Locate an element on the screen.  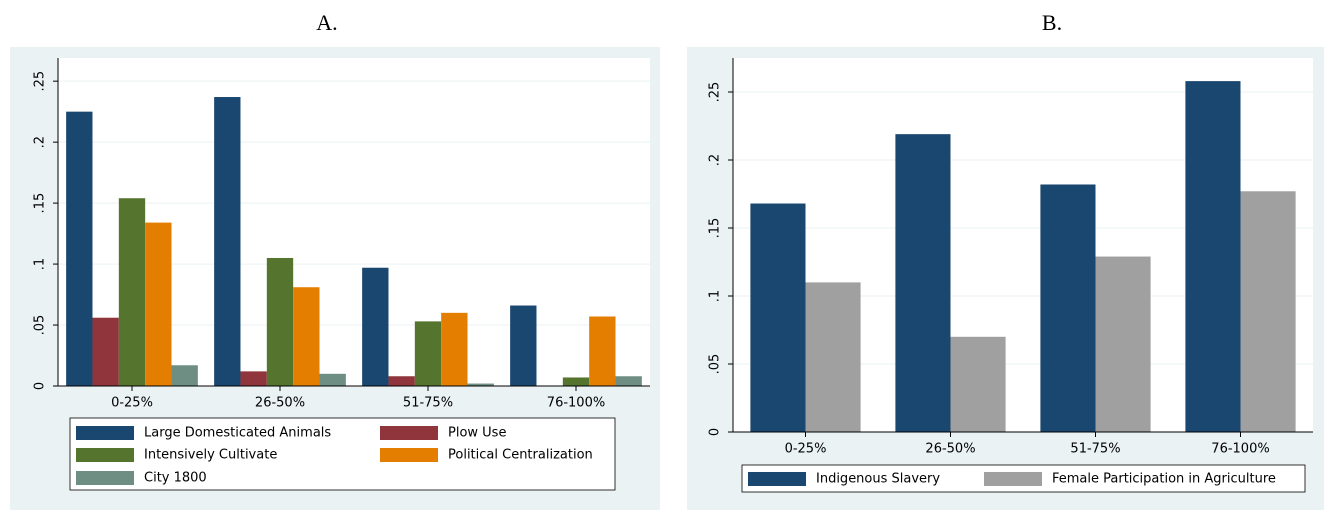
legend-label: Large Domesticated Animals is located at coordinates (237, 433).